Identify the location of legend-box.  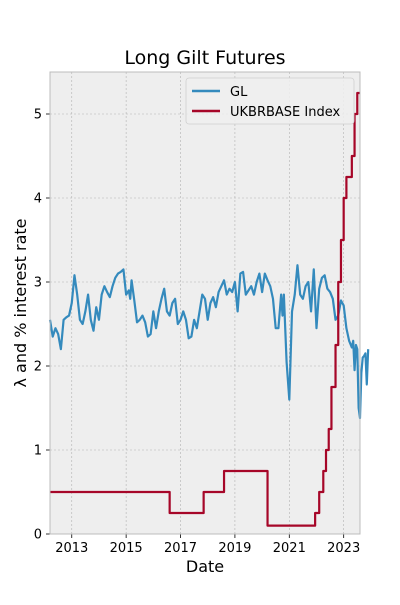
(270, 101).